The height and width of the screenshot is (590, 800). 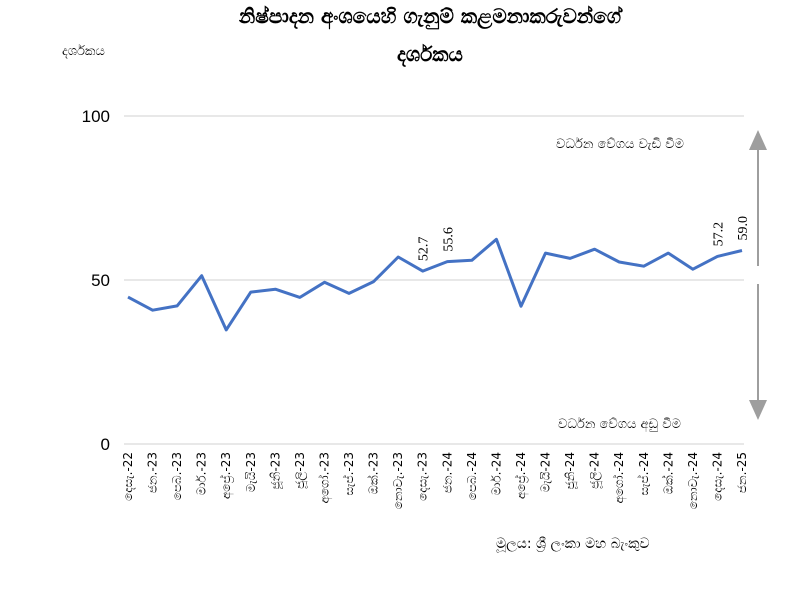 What do you see at coordinates (324, 478) in the screenshot?
I see `x-tick-label: අගෝ.-23` at bounding box center [324, 478].